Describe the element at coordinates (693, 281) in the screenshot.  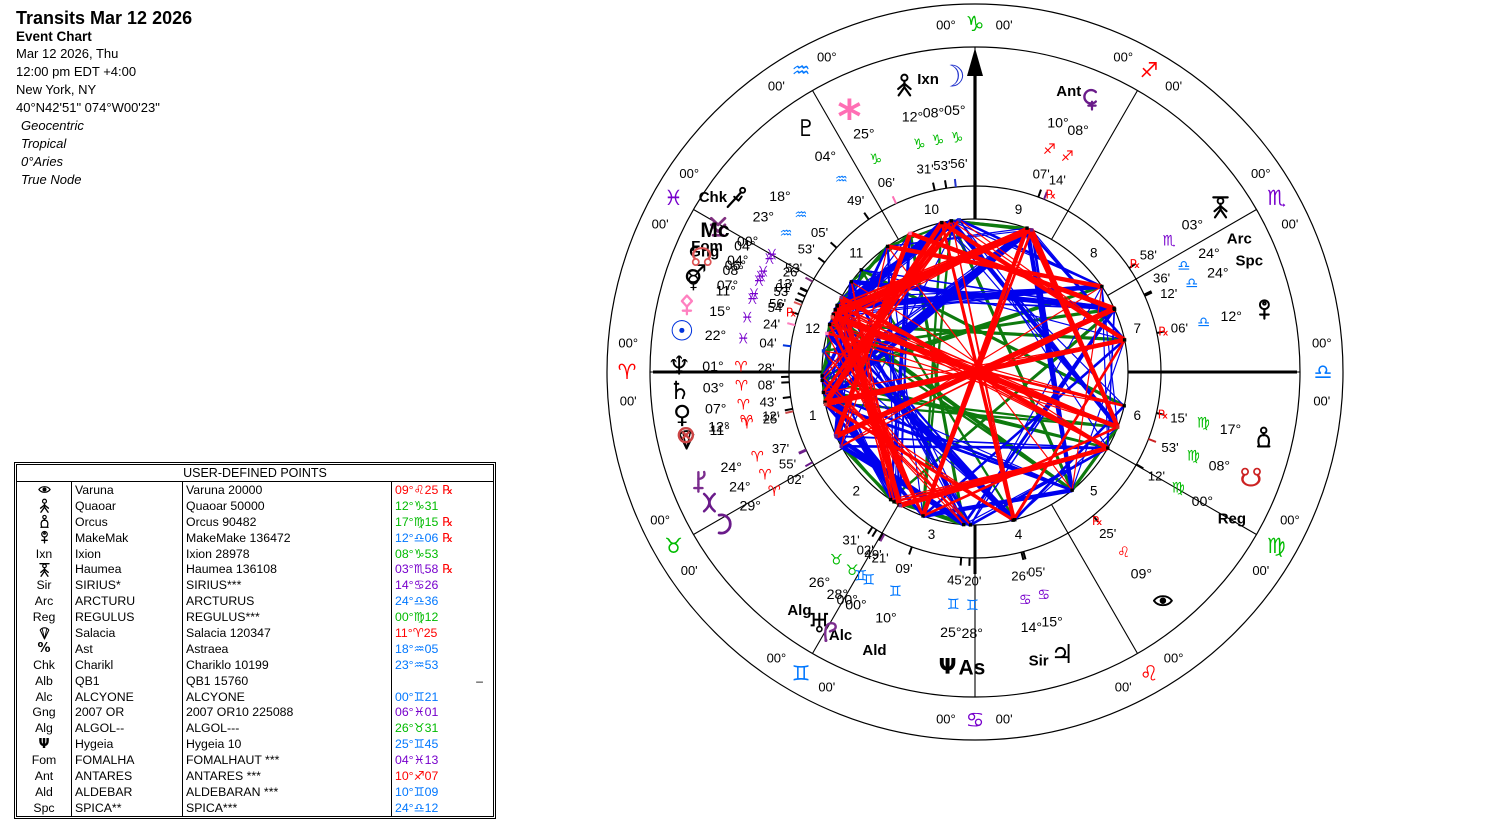
I see `mercury-icon: ☿` at that location.